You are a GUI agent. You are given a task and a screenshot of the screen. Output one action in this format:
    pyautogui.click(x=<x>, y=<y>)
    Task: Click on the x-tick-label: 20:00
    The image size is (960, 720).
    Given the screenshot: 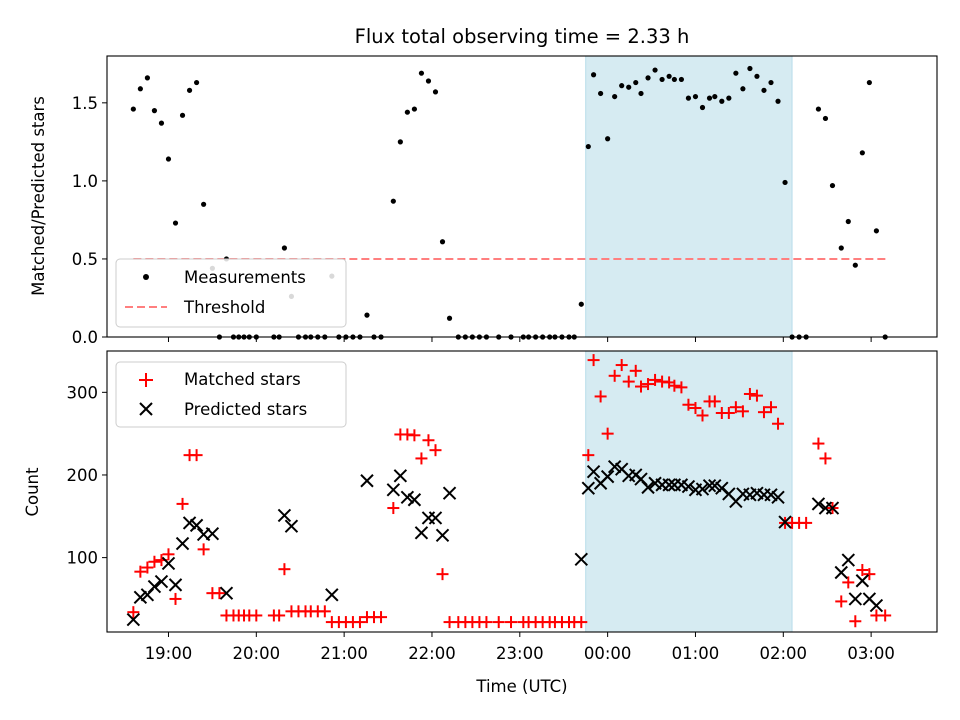 What is the action you would take?
    pyautogui.click(x=257, y=653)
    